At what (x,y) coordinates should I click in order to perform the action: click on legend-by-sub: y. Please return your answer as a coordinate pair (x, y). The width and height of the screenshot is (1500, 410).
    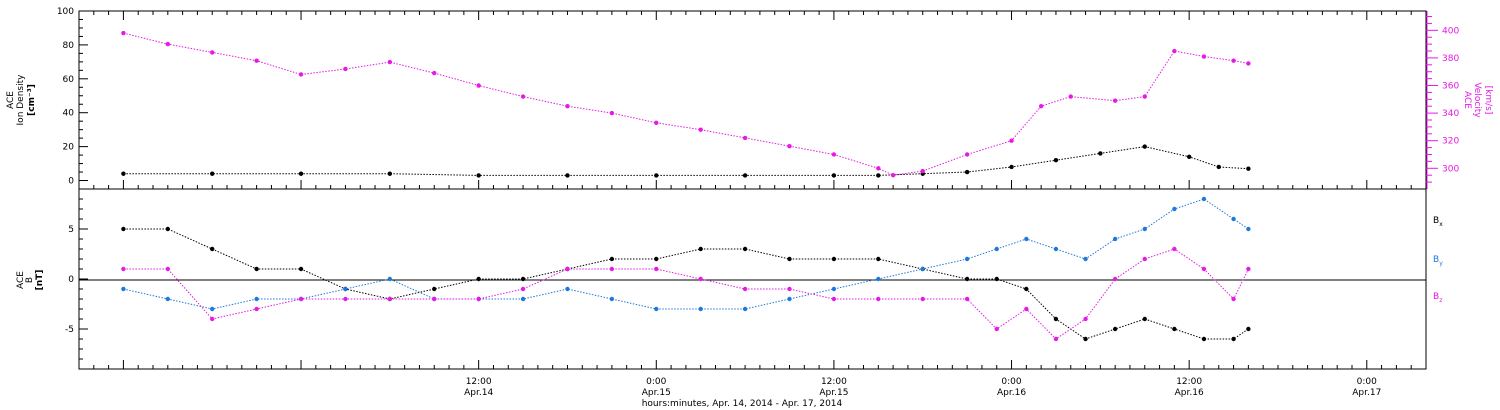
    Looking at the image, I should click on (1441, 263).